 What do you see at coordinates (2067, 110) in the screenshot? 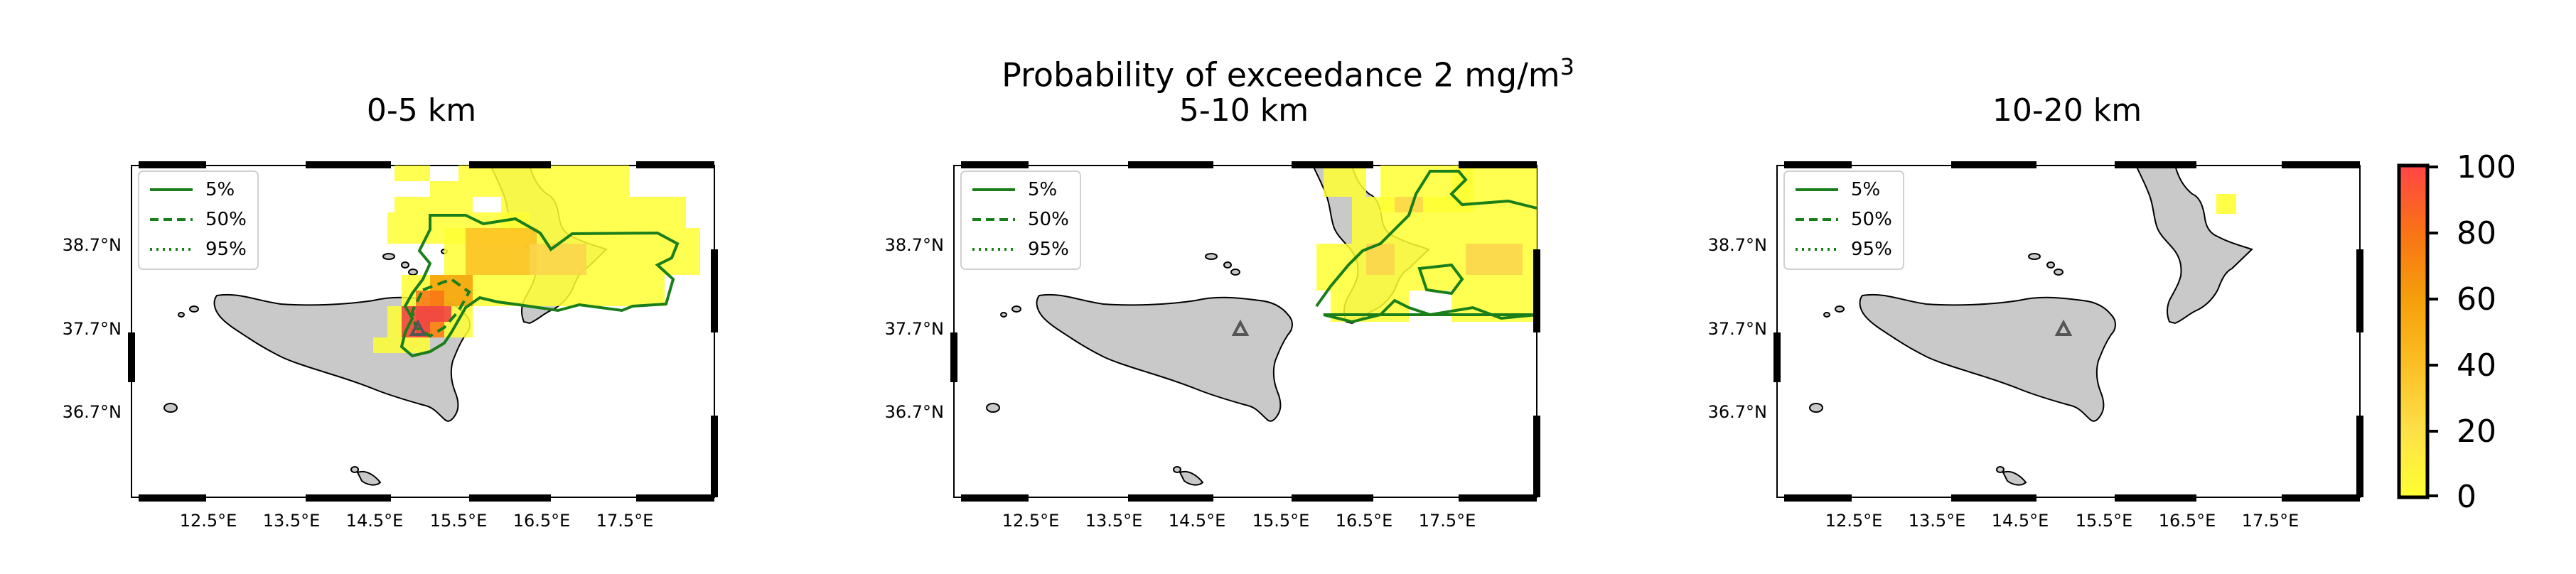
I see `panel-title-3: 10-20 km` at bounding box center [2067, 110].